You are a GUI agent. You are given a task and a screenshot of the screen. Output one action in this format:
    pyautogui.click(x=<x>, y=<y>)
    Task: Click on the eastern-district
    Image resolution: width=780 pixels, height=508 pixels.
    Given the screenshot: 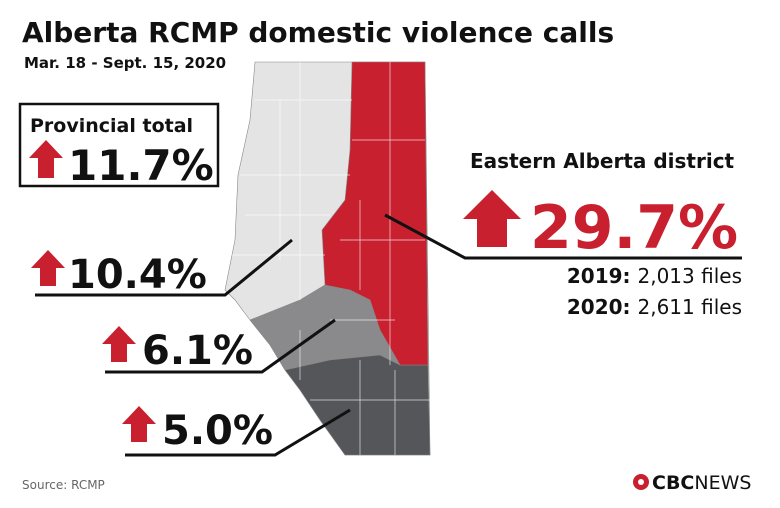 What is the action you would take?
    pyautogui.click(x=375, y=213)
    